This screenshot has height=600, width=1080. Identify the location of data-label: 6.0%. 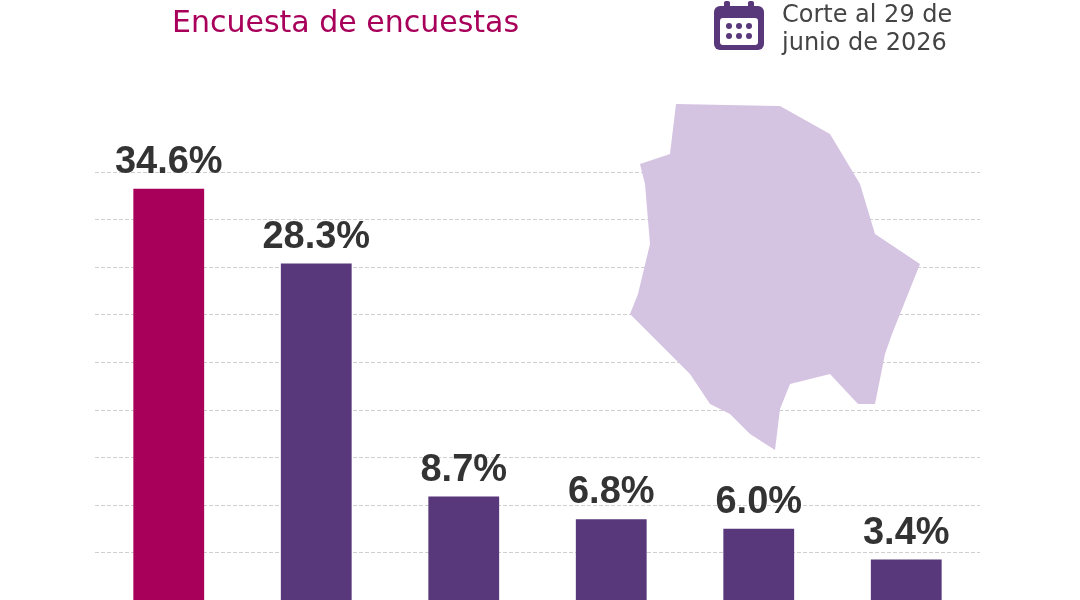
(759, 499).